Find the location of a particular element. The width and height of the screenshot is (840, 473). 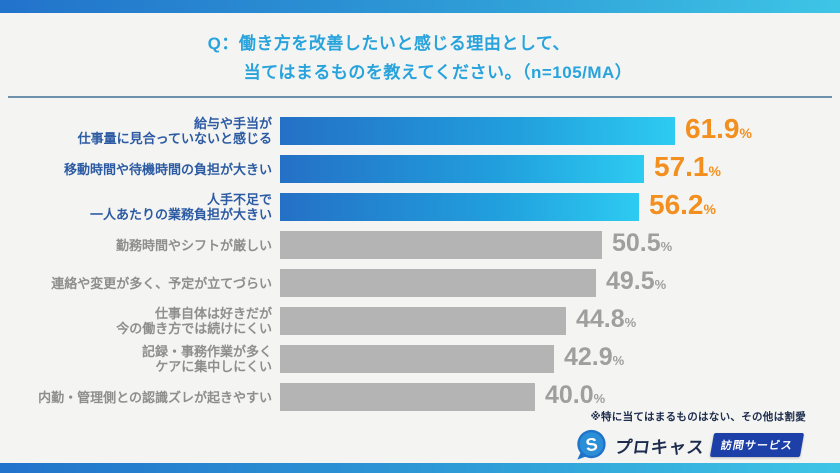

brand-logo: S プロキャス 訪問サービス is located at coordinates (689, 445).